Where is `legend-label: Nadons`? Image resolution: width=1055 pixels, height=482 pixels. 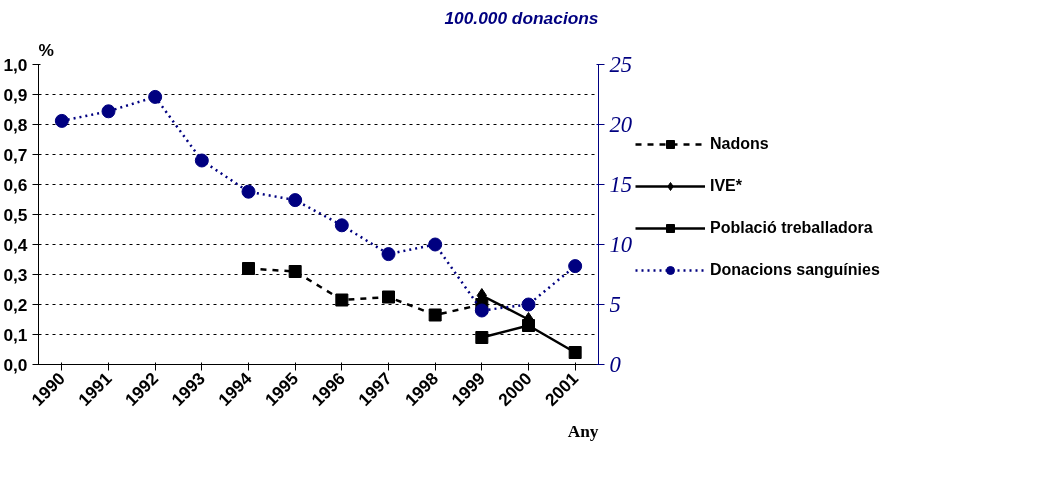
legend-label: Nadons is located at coordinates (739, 143).